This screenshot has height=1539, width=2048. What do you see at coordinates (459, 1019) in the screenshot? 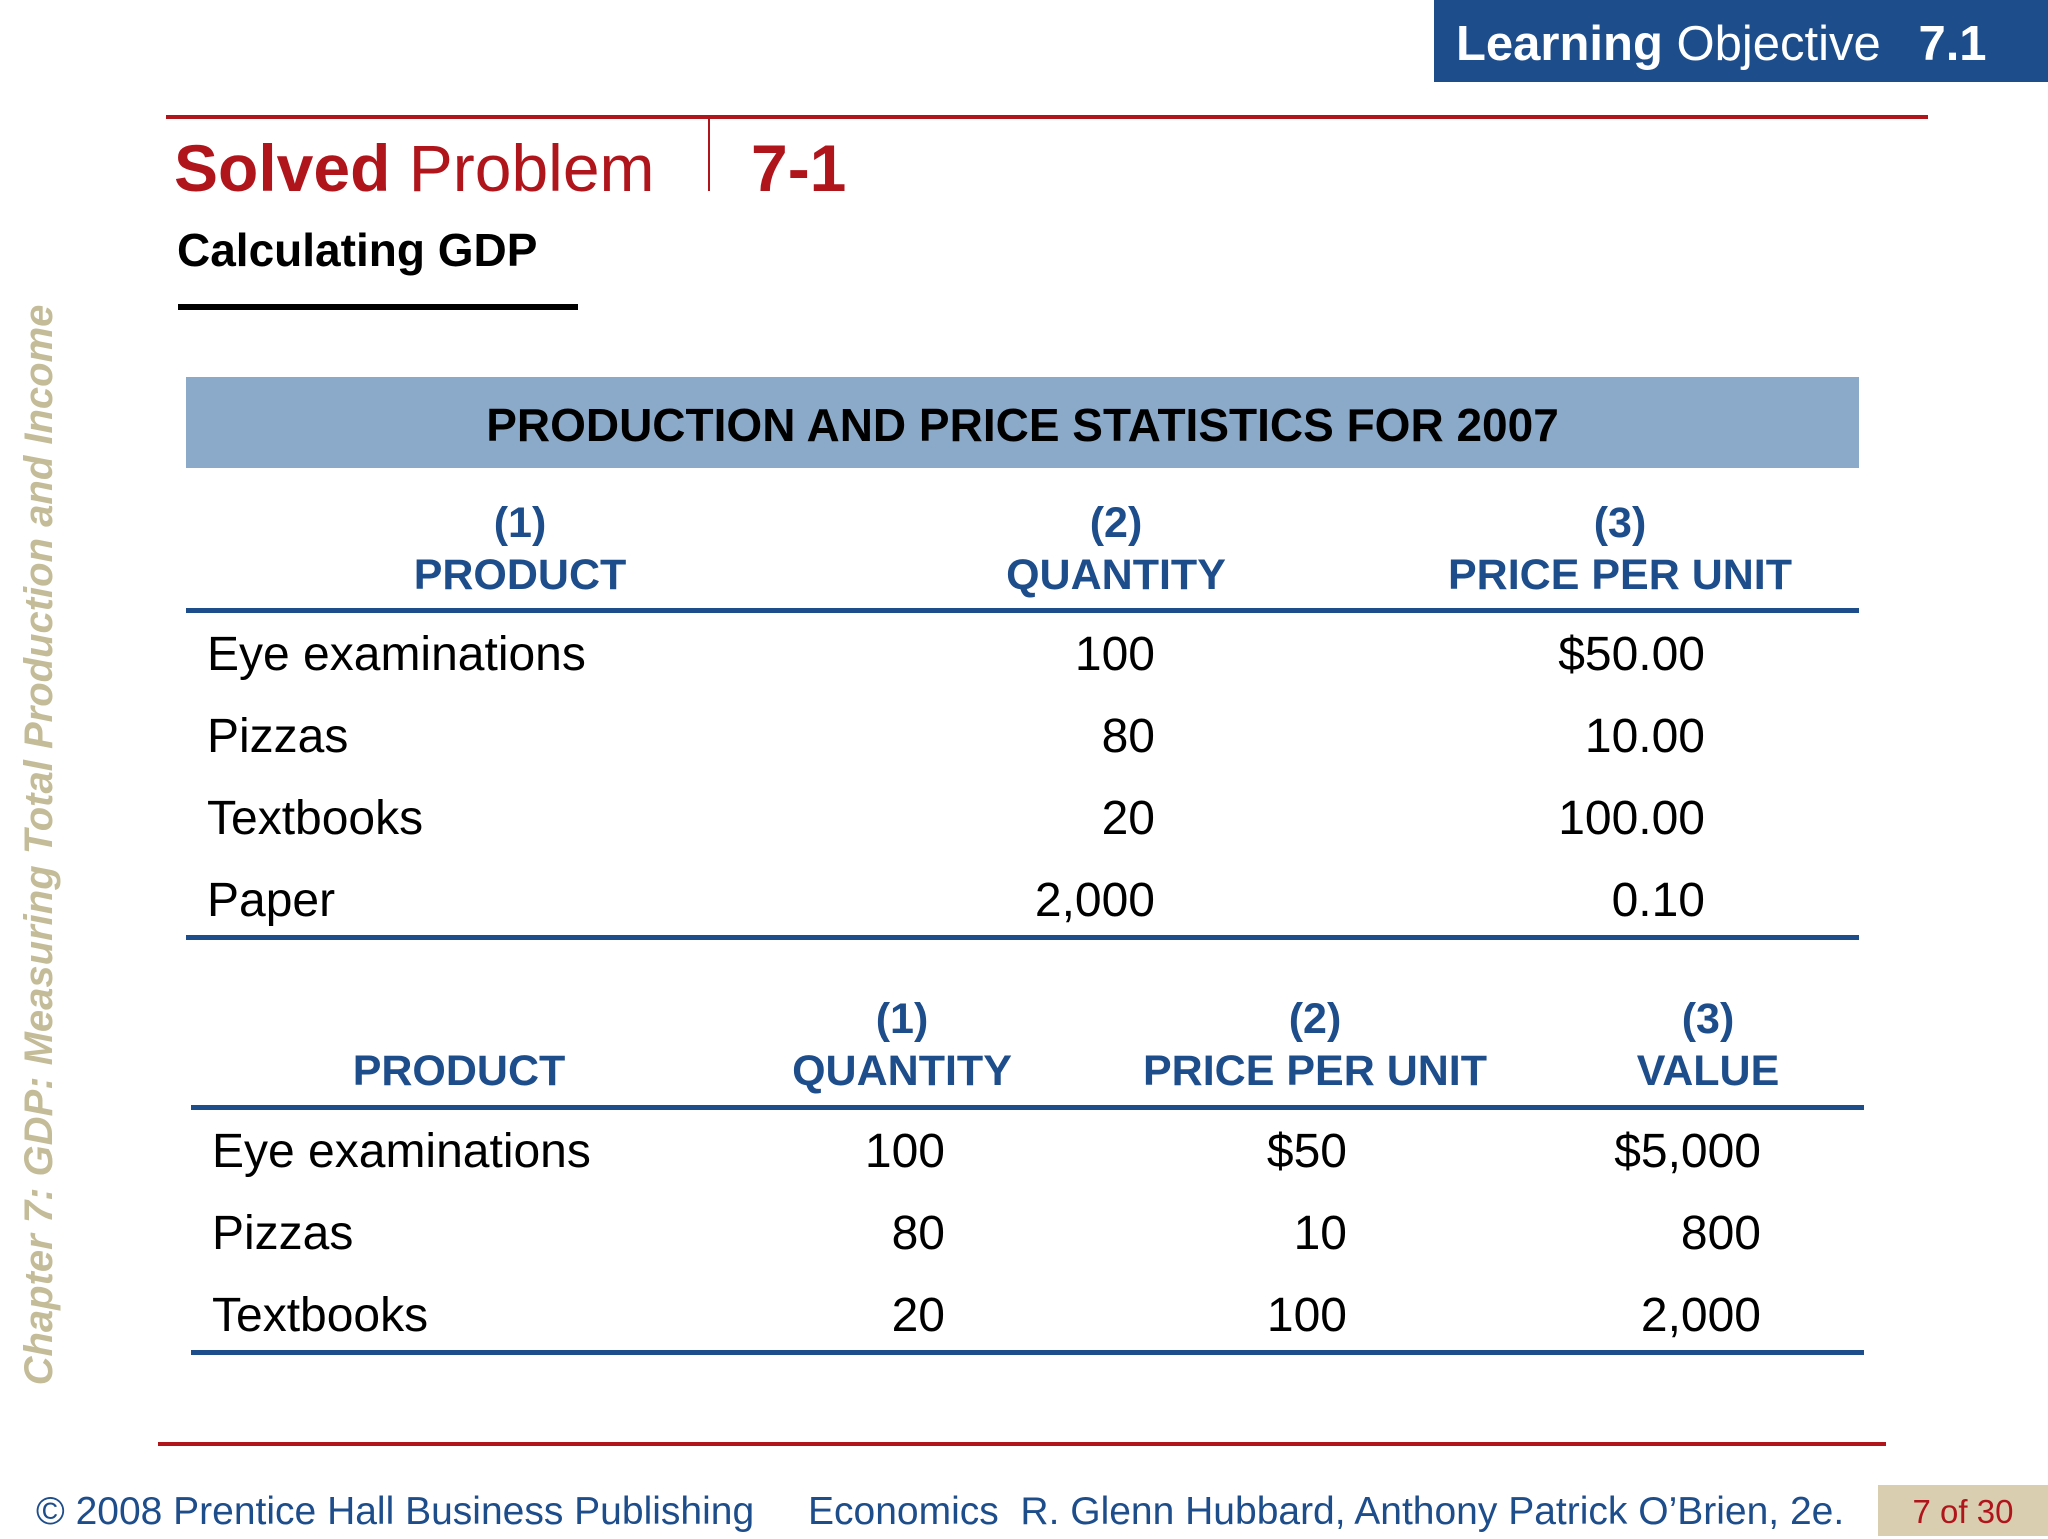
I see `table2-header-product-num` at bounding box center [459, 1019].